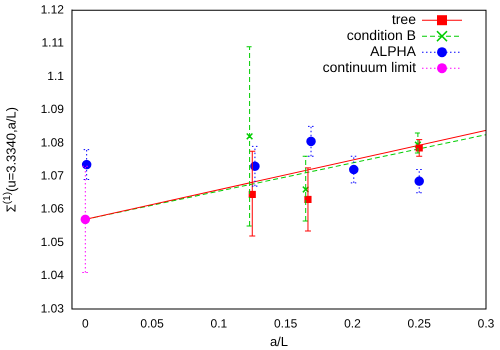  I want to click on x-tick-label: 0.1, so click(219, 323).